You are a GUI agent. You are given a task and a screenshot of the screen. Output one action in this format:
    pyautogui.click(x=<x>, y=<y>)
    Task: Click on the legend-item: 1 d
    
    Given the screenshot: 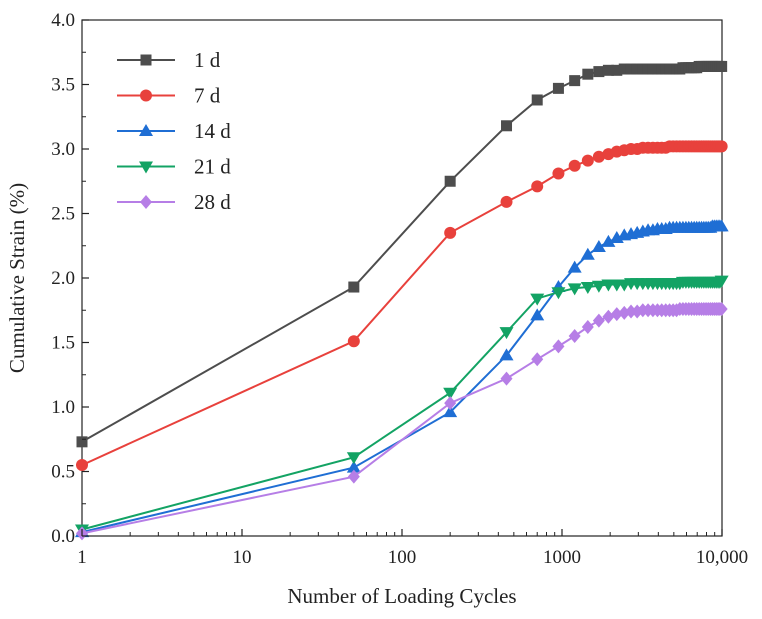 What is the action you would take?
    pyautogui.click(x=169, y=60)
    